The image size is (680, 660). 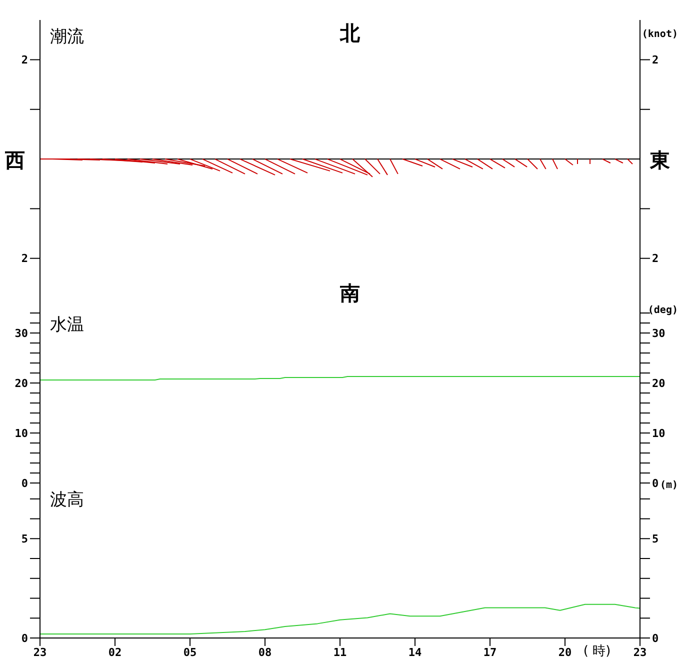 I want to click on chart-title: 水温, so click(x=67, y=325).